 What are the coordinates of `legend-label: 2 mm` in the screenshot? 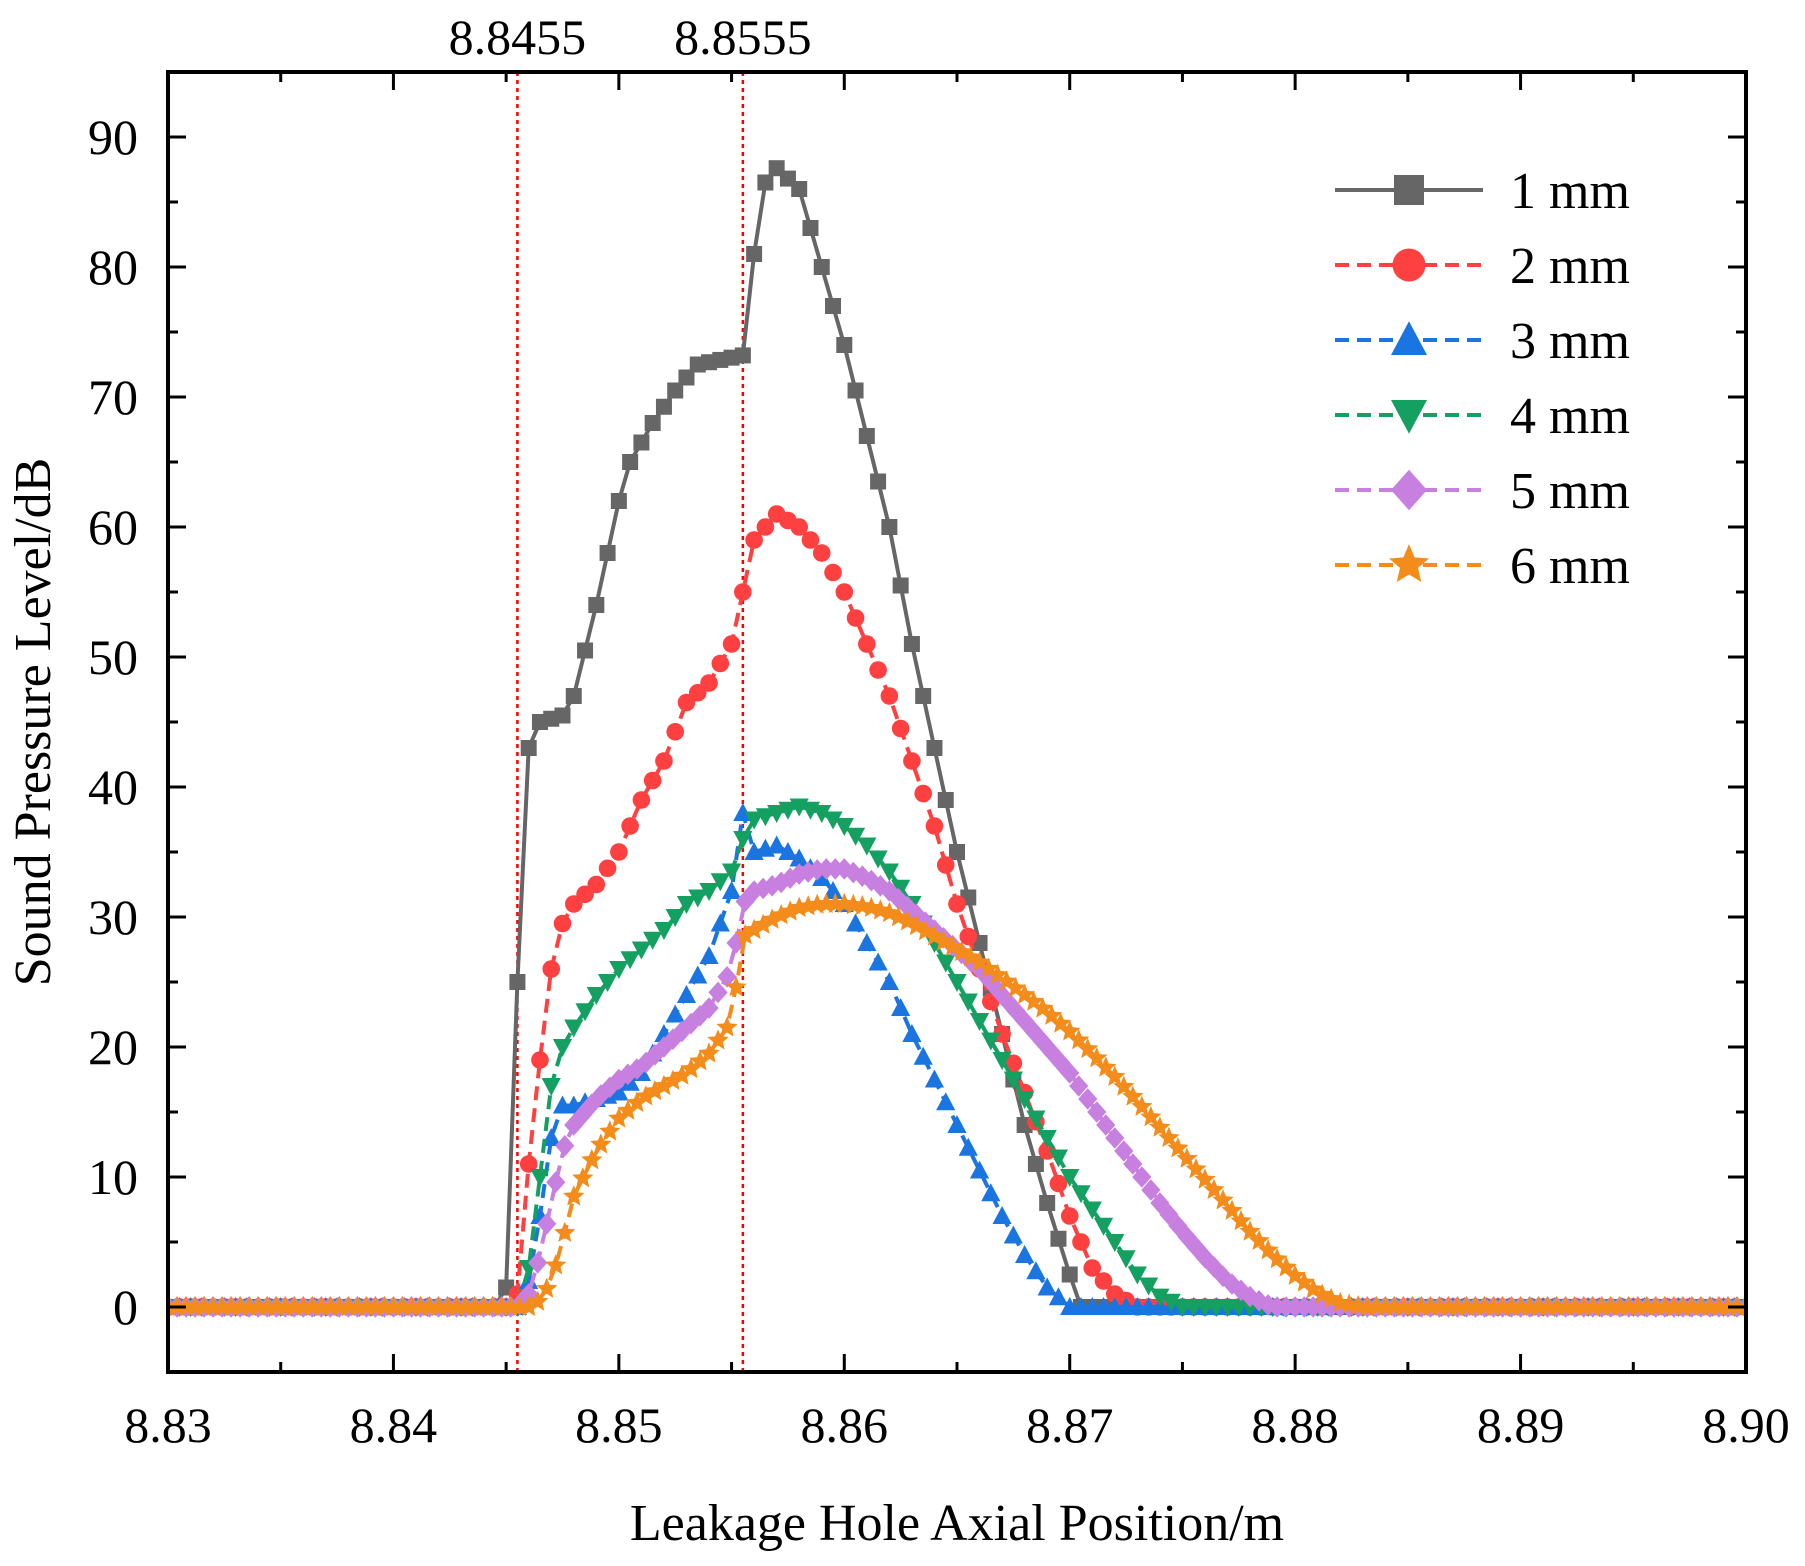 It's located at (1570, 266).